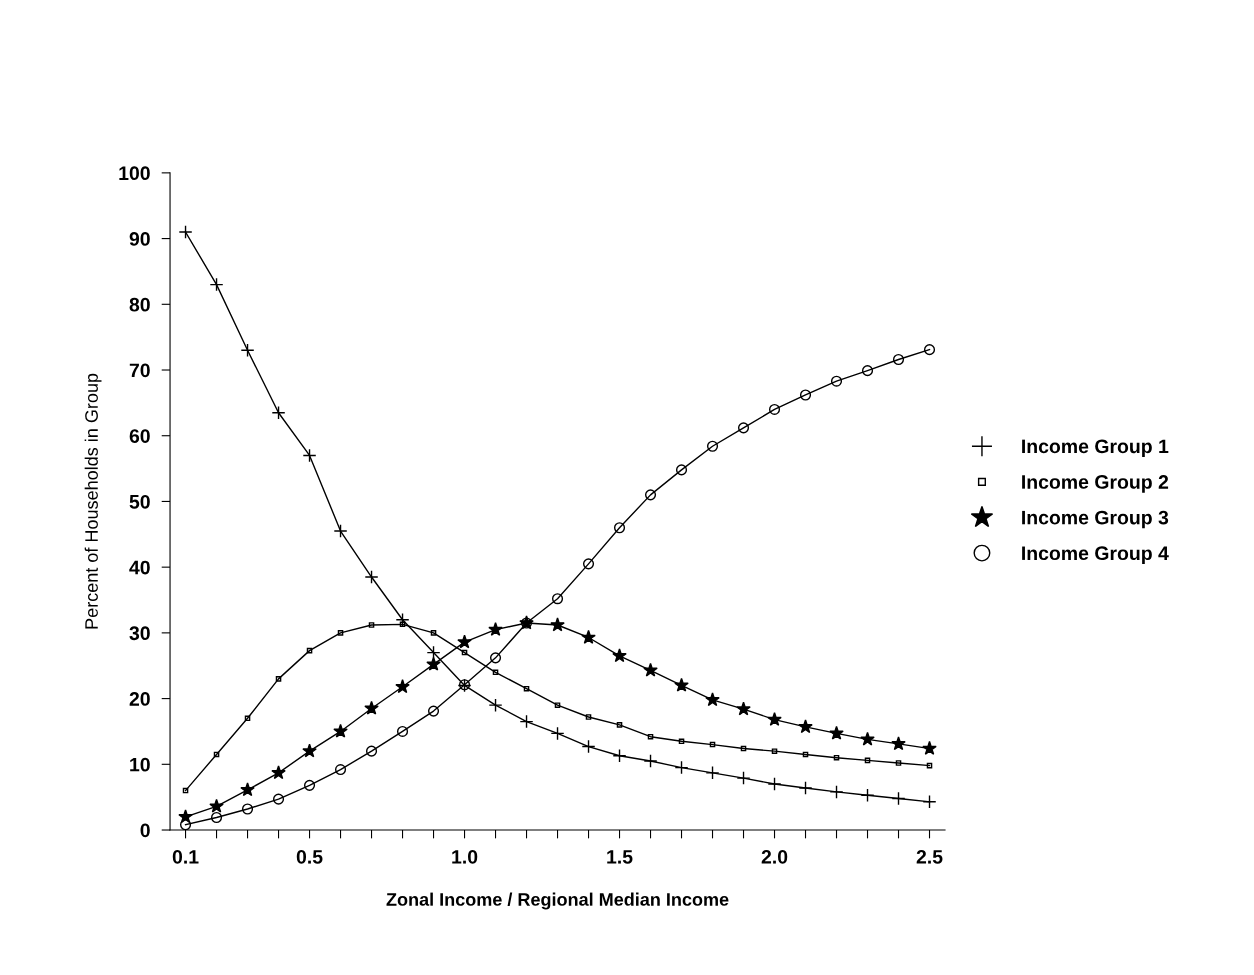 The width and height of the screenshot is (1254, 975). I want to click on x-tick-label: 0.1, so click(185, 856).